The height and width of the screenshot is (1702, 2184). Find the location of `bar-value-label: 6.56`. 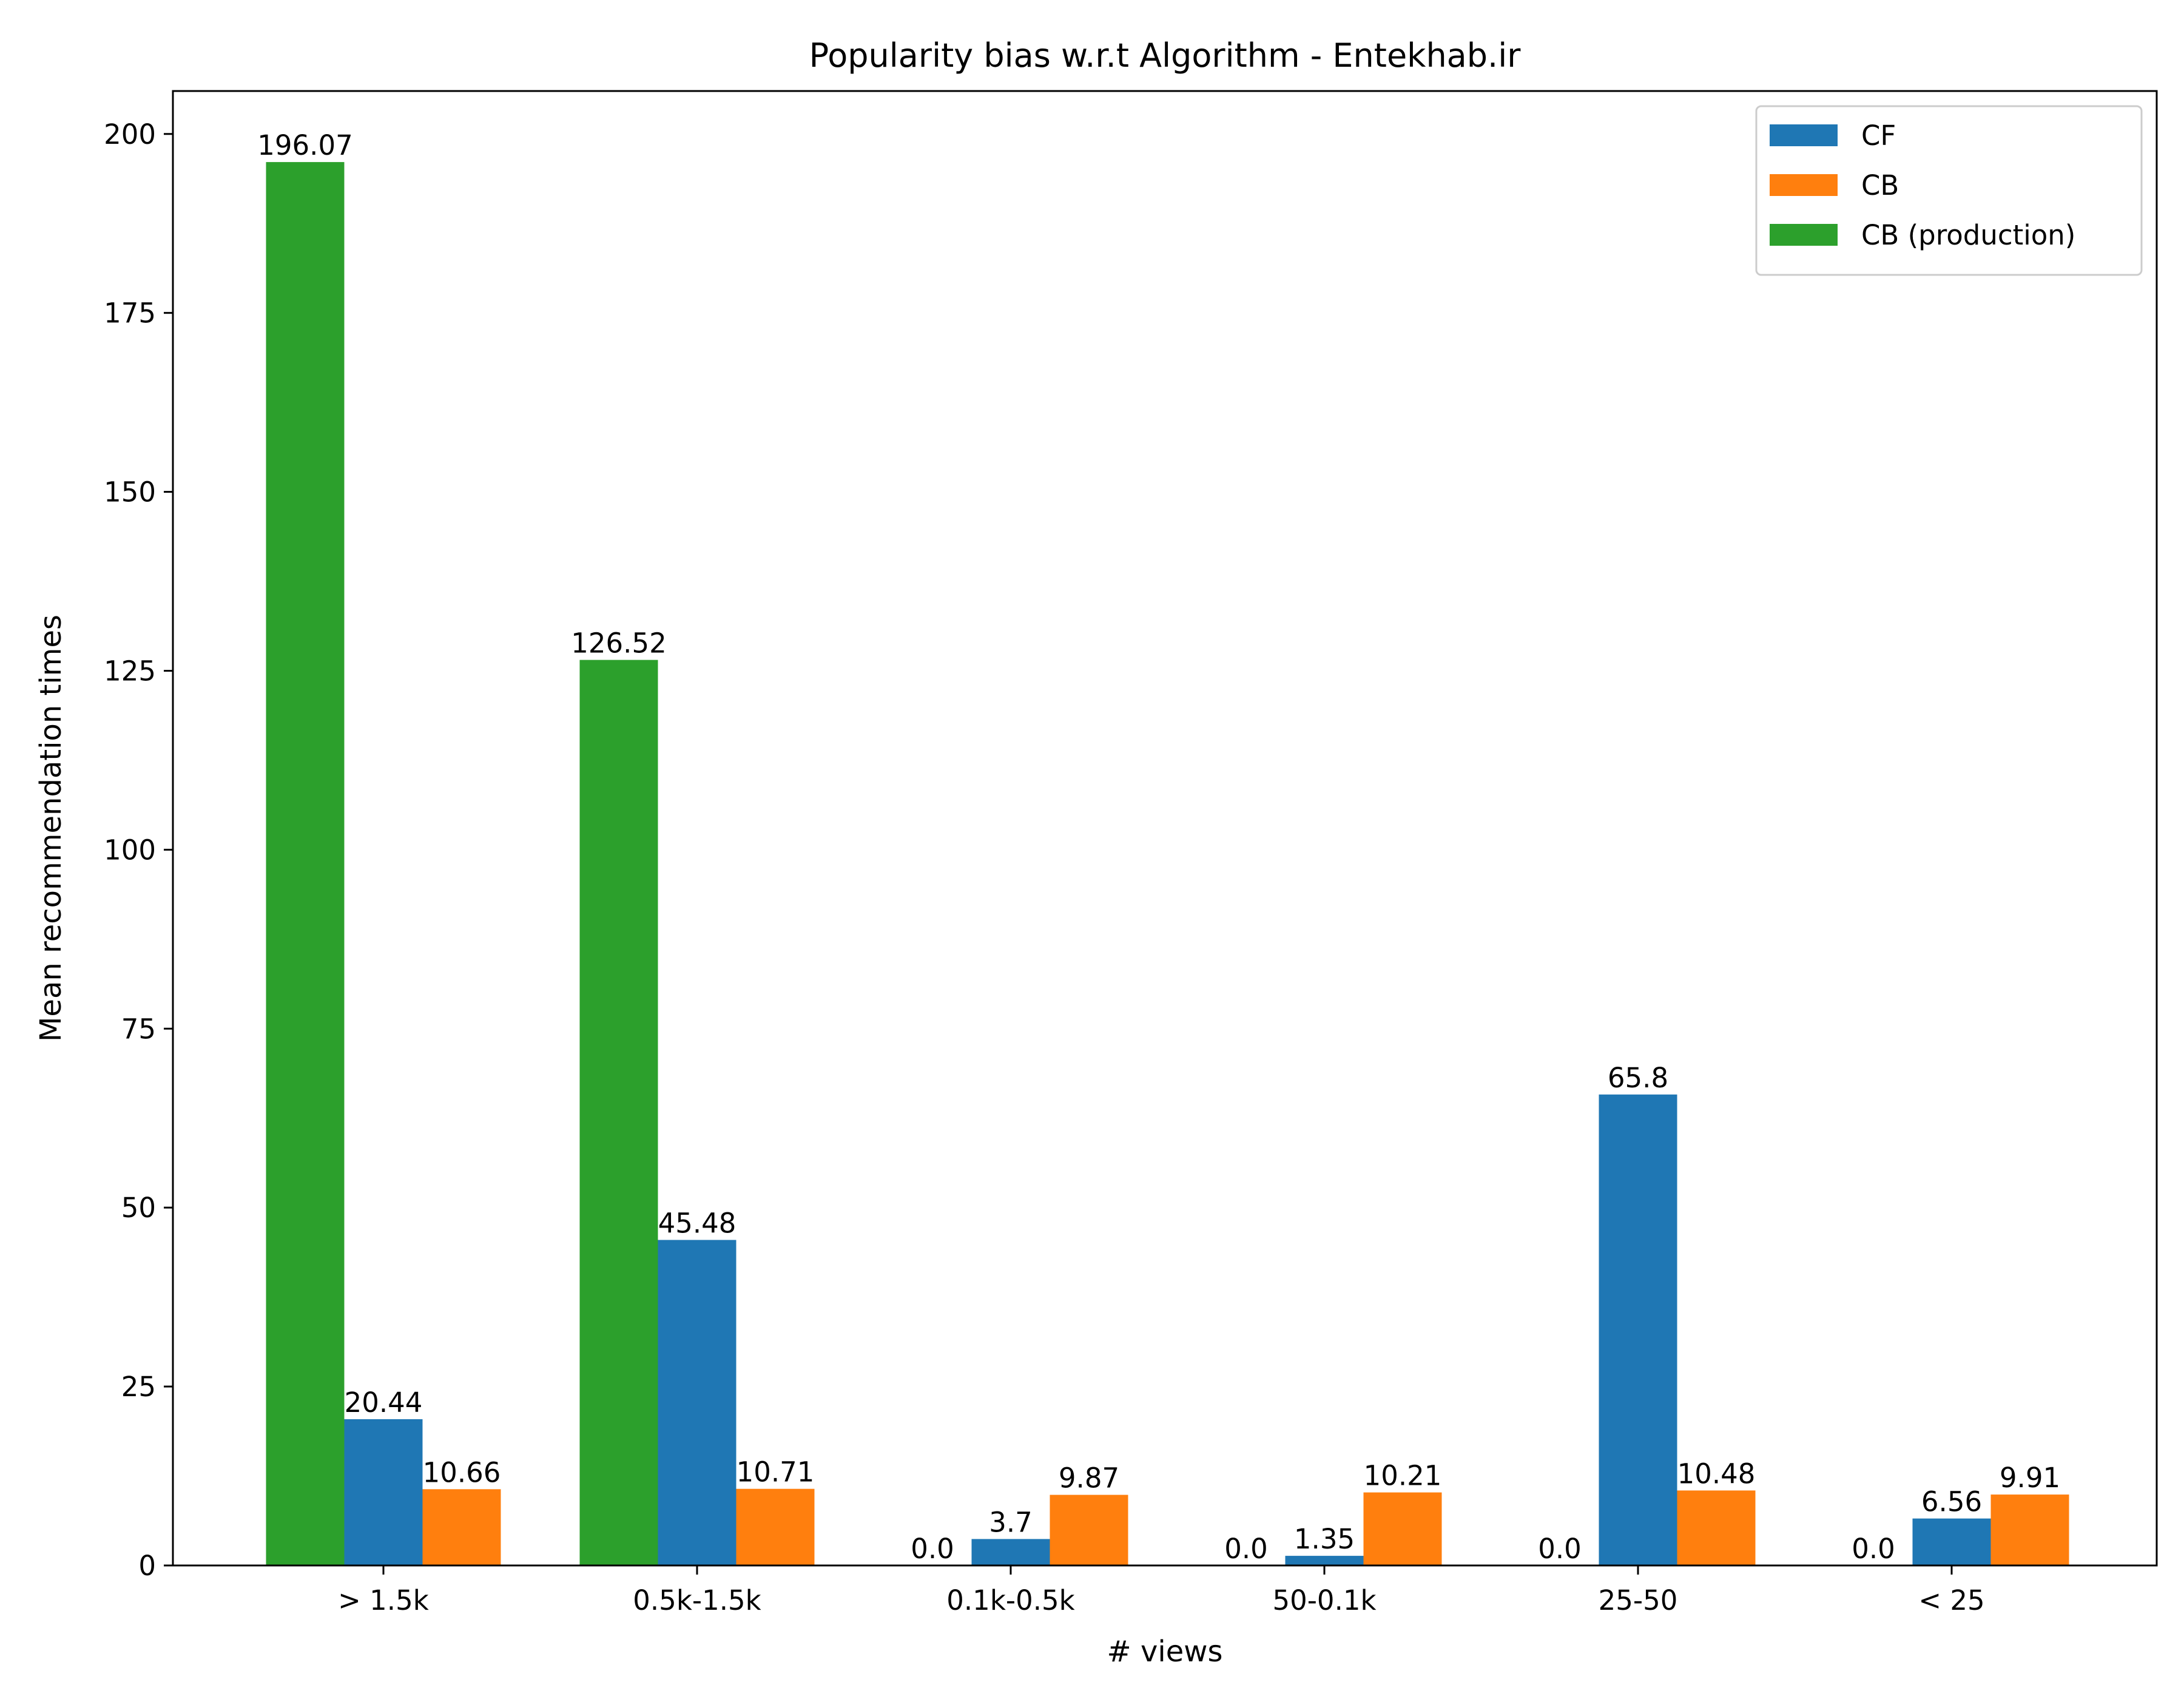

bar-value-label: 6.56 is located at coordinates (1951, 1502).